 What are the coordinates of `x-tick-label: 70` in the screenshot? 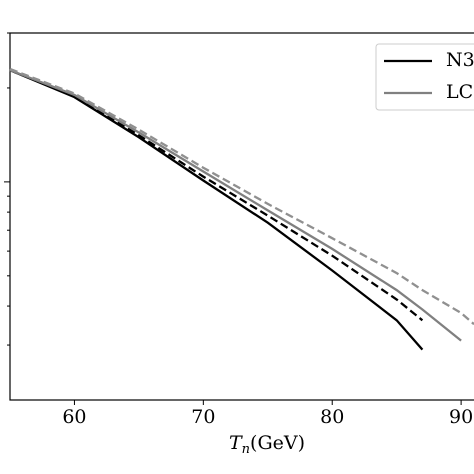 It's located at (203, 417).